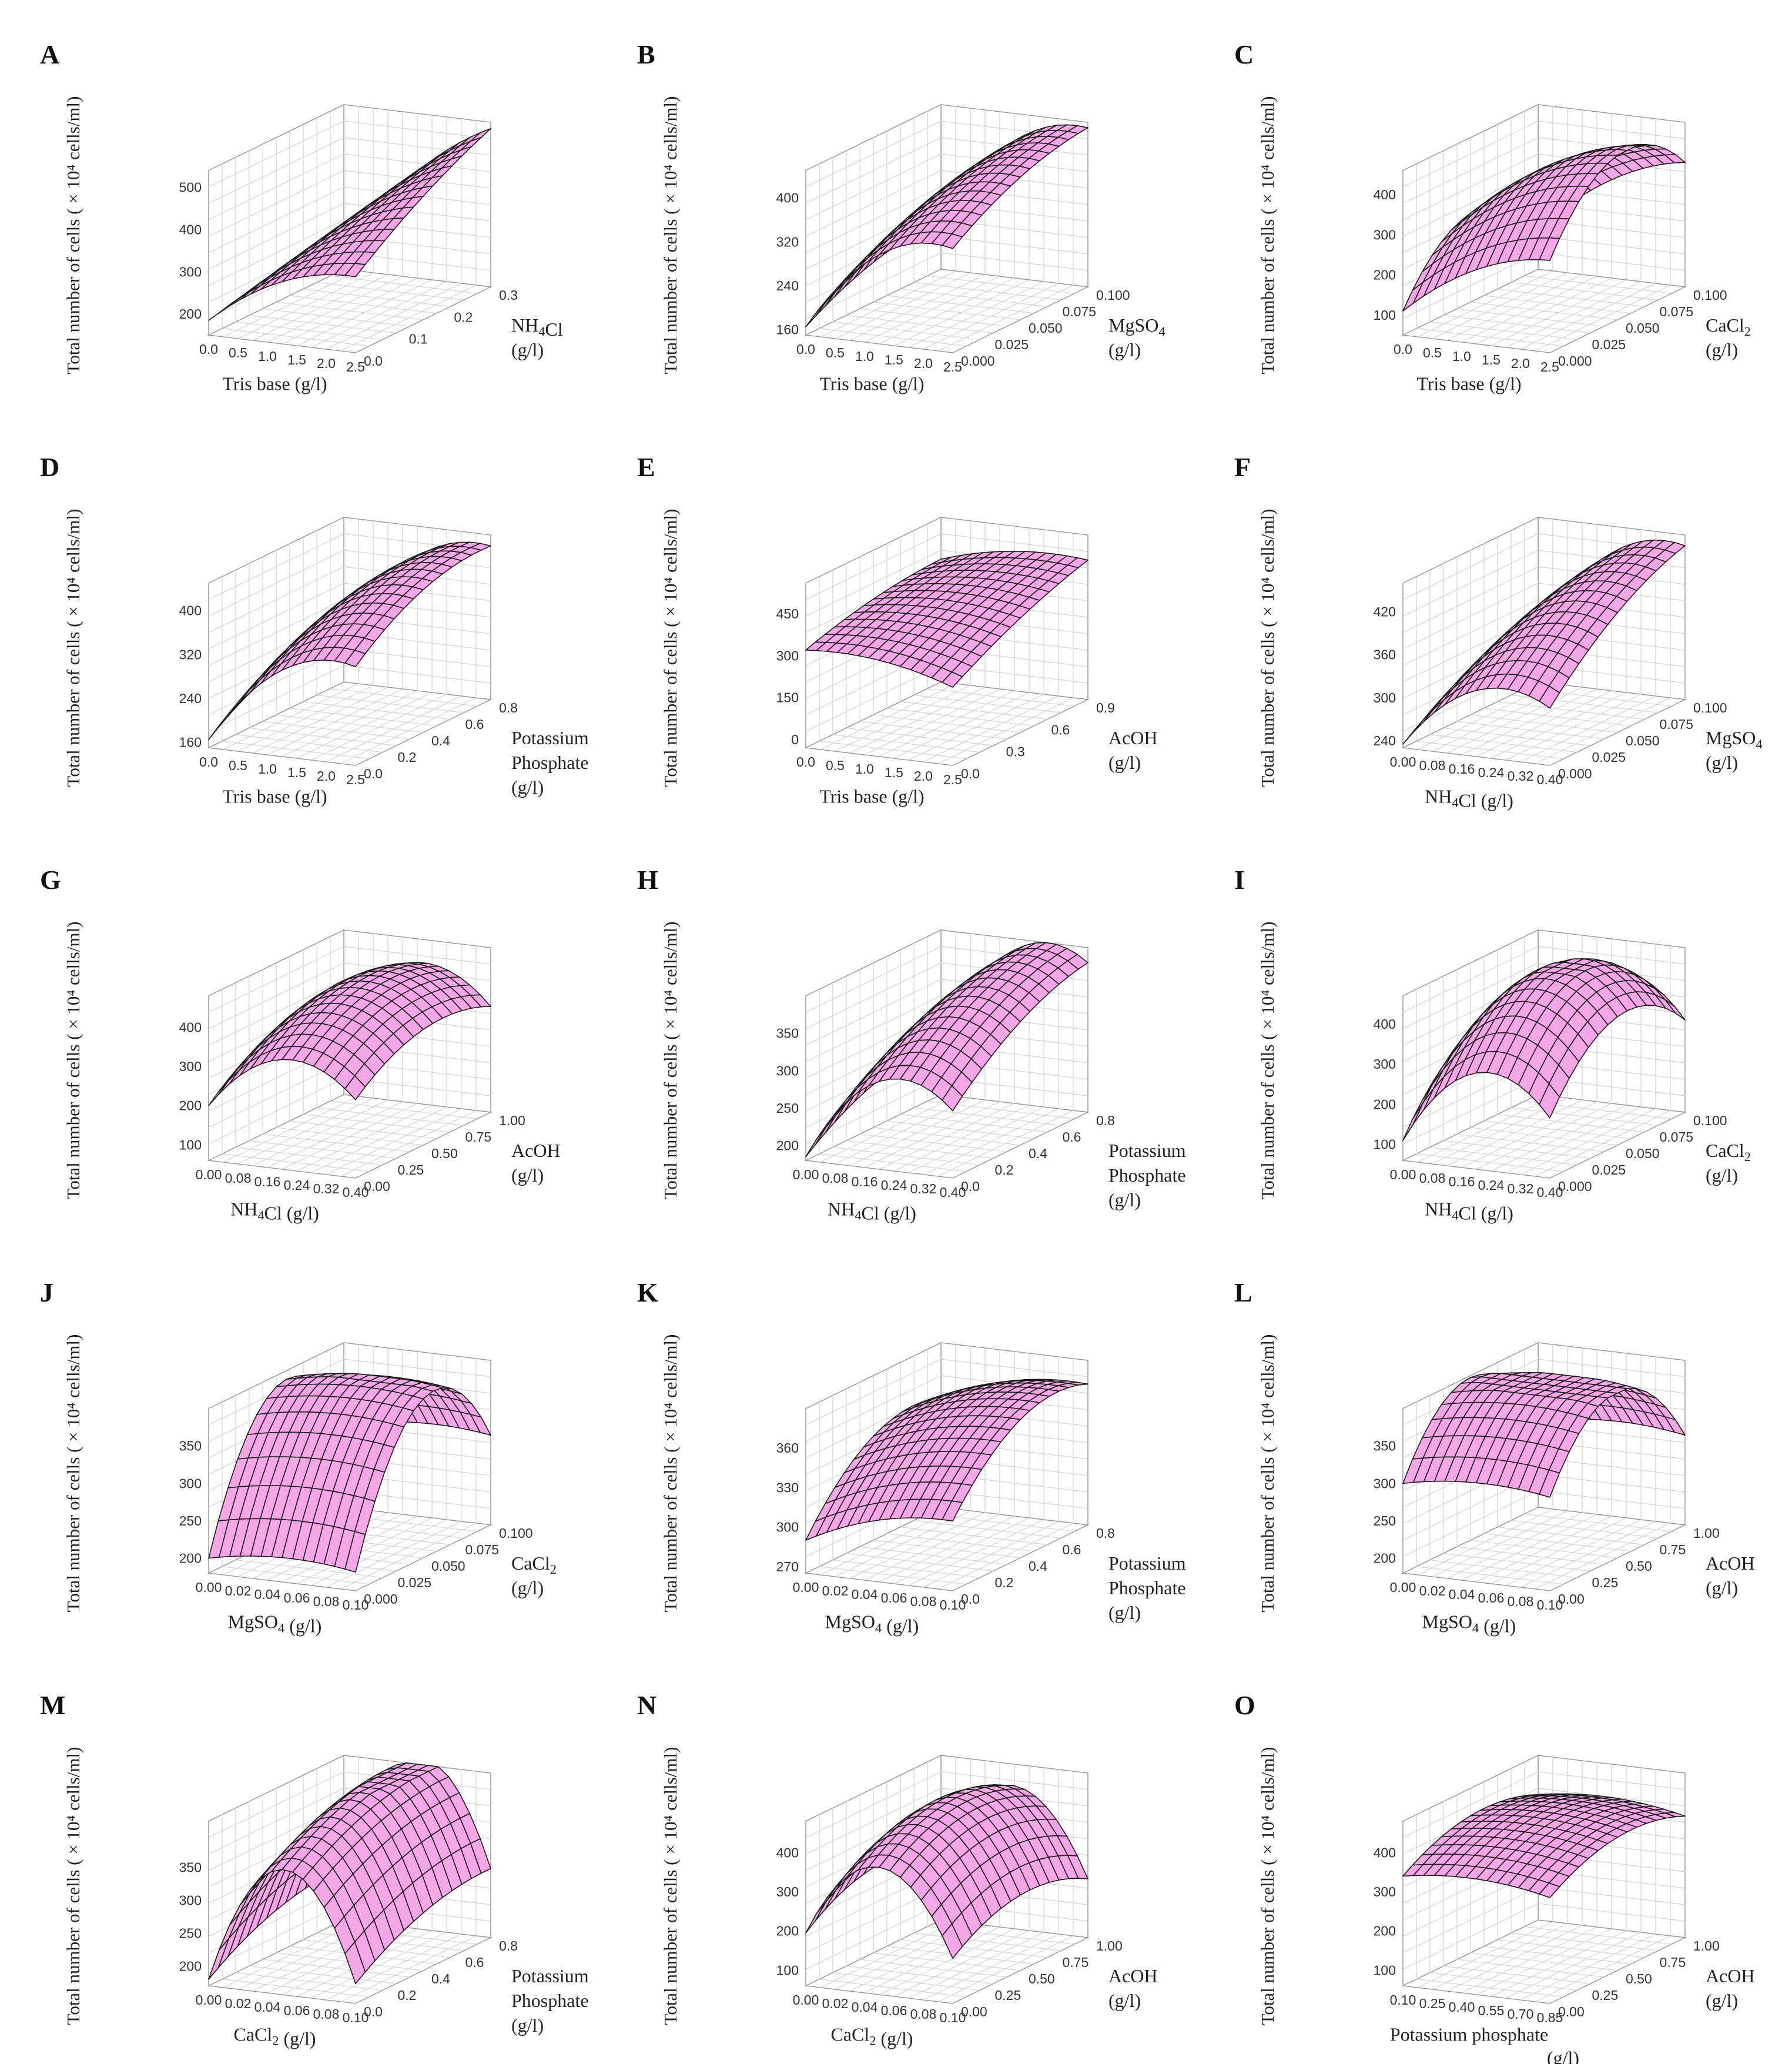 Image resolution: width=1792 pixels, height=2064 pixels. I want to click on z-tick-label: 500, so click(191, 187).